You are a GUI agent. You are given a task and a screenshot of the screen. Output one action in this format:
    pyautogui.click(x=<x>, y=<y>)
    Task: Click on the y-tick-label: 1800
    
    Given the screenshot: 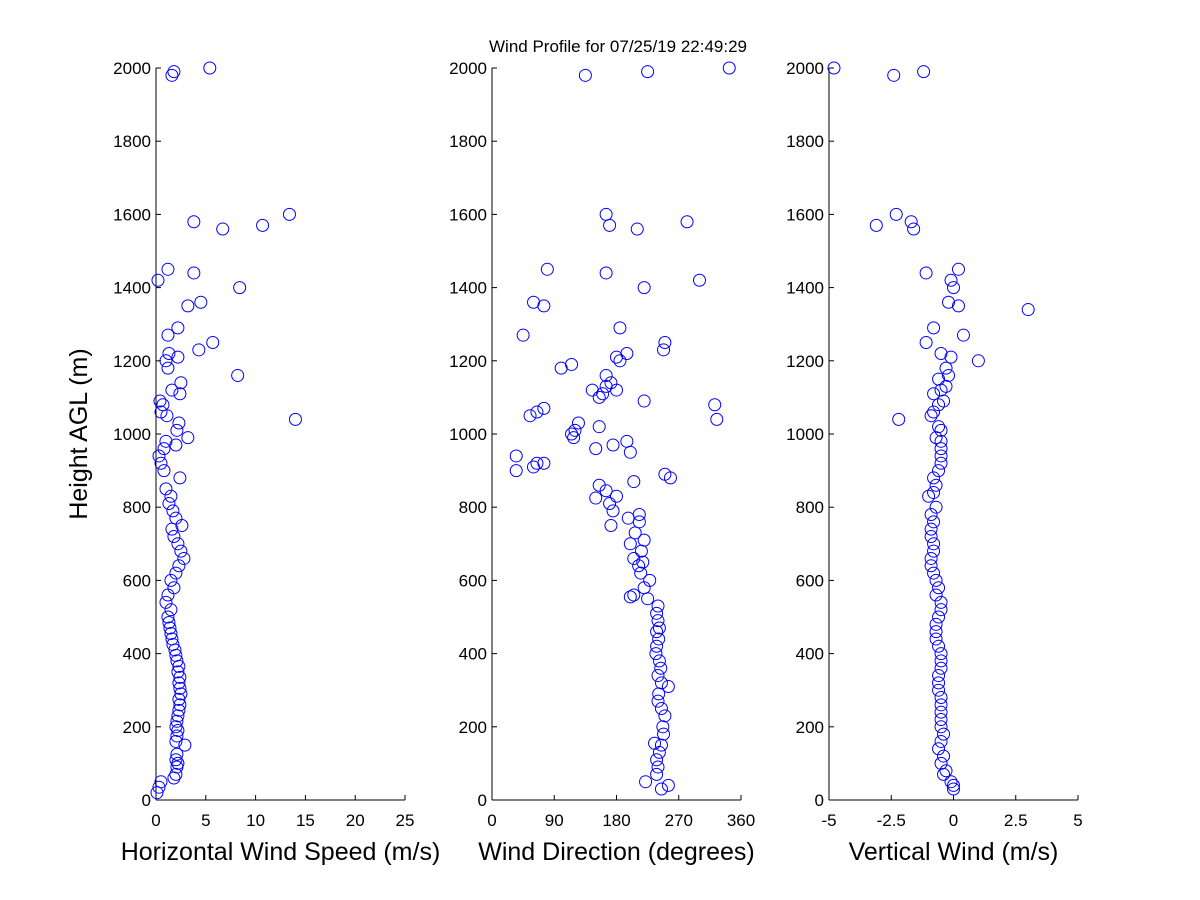 What is the action you would take?
    pyautogui.click(x=468, y=141)
    